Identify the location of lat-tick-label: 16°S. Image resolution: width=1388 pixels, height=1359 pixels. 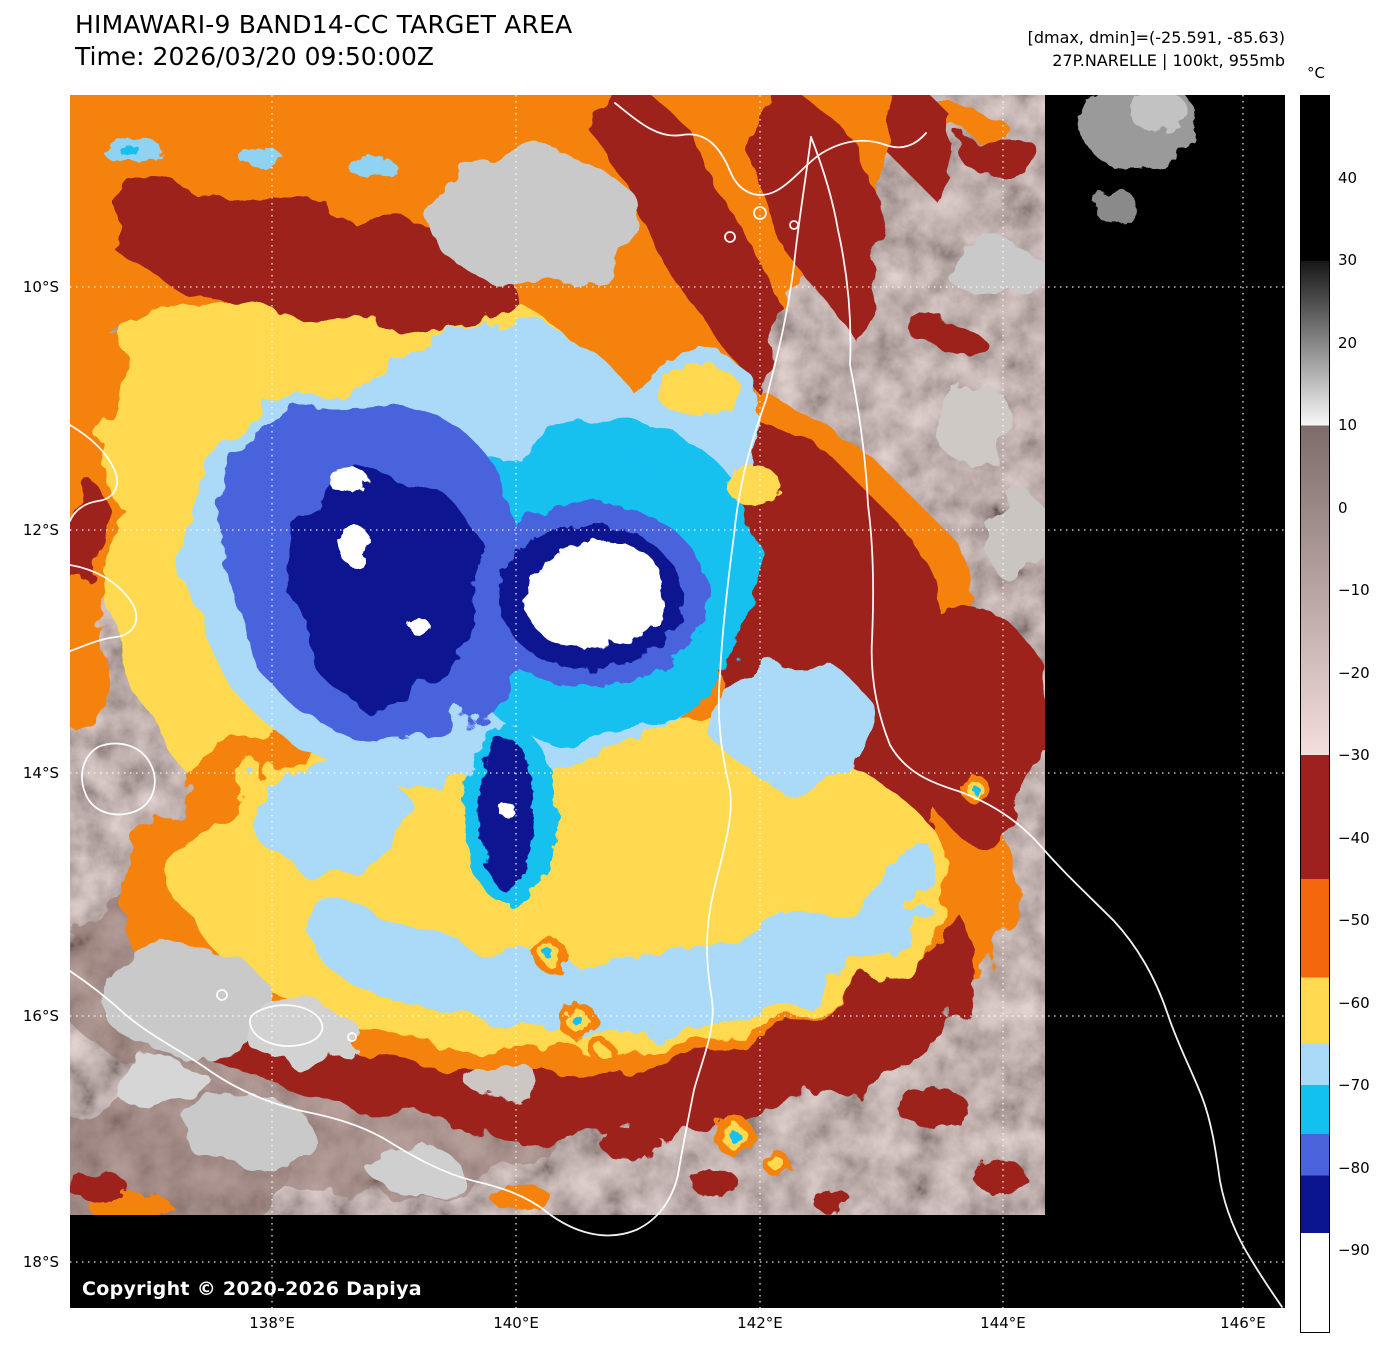
(40, 1016).